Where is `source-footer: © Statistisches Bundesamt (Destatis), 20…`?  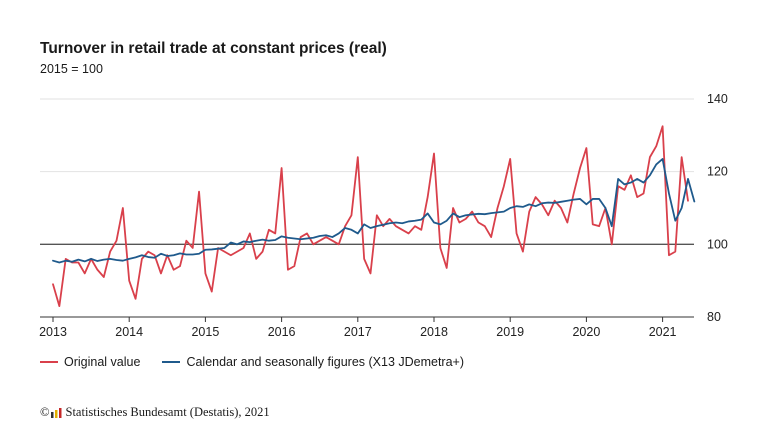 source-footer: © Statistisches Bundesamt (Destatis), 20… is located at coordinates (155, 412).